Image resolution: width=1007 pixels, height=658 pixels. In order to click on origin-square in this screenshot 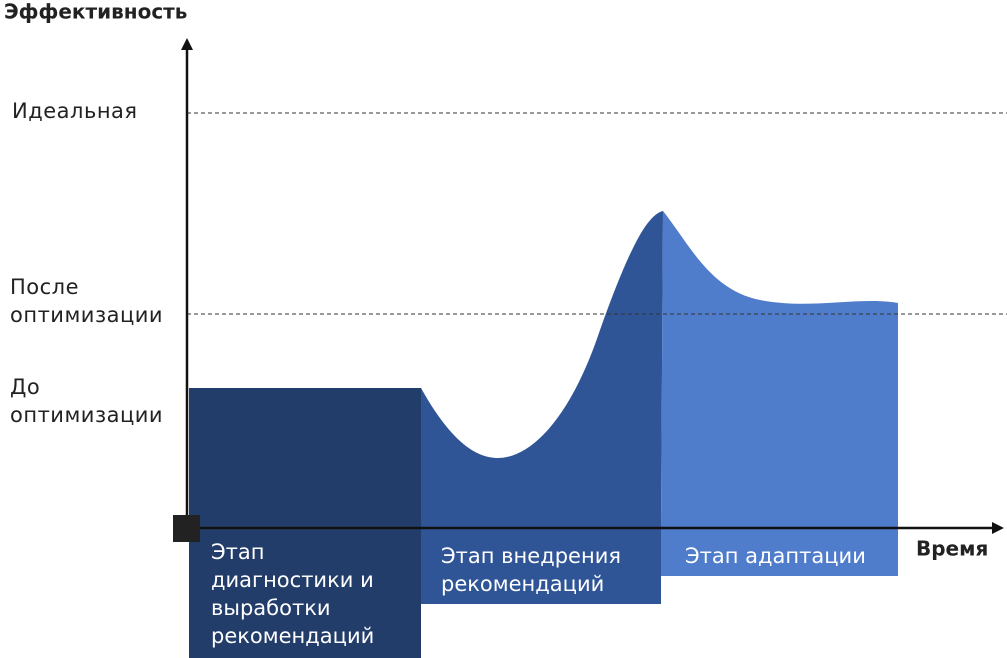, I will do `click(186, 528)`.